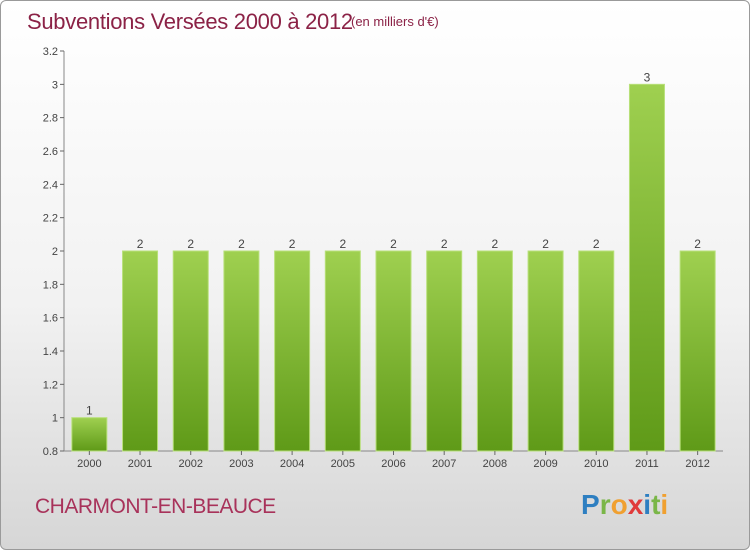 Image resolution: width=750 pixels, height=550 pixels. What do you see at coordinates (50, 52) in the screenshot?
I see `y-tick-label: 3.2` at bounding box center [50, 52].